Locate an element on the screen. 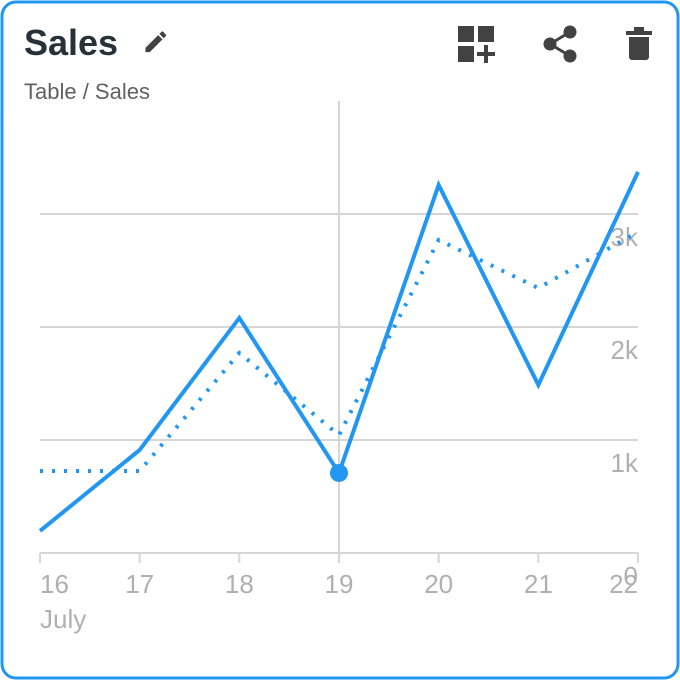  chart-title: Sales is located at coordinates (71, 42).